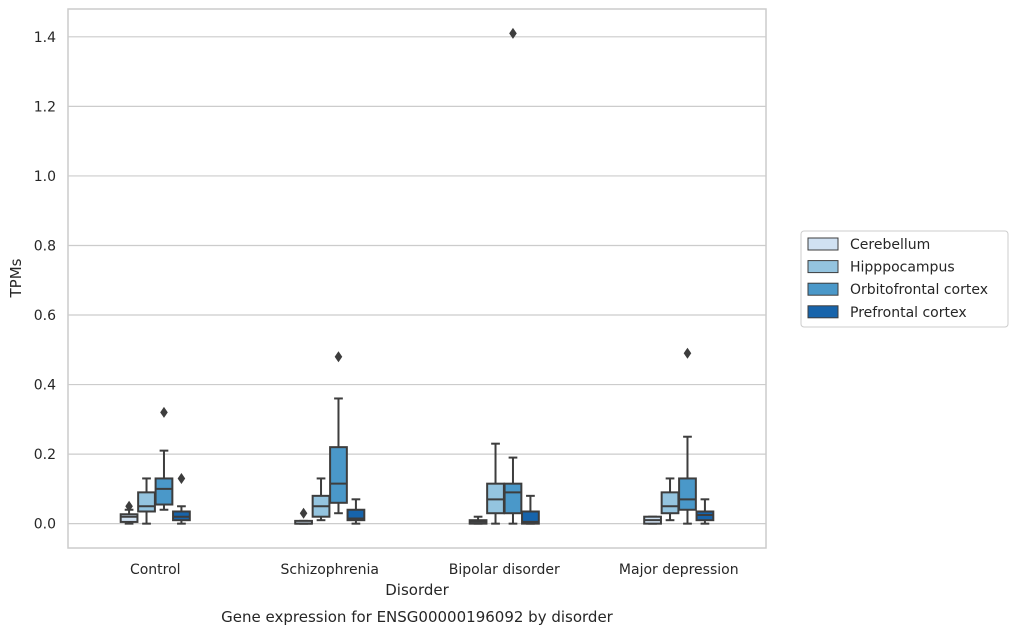 The image size is (1018, 634). Describe the element at coordinates (890, 245) in the screenshot. I see `legend-label: Cerebellum` at that location.